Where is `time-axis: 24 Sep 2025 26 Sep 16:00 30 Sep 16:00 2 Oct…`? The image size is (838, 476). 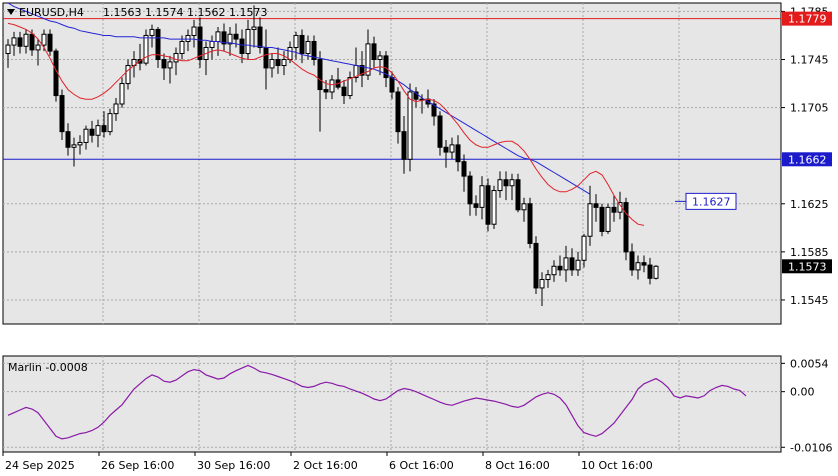 time-axis: 24 Sep 2025 26 Sep 16:00 30 Sep 16:00 2 Oct… is located at coordinates (327, 462).